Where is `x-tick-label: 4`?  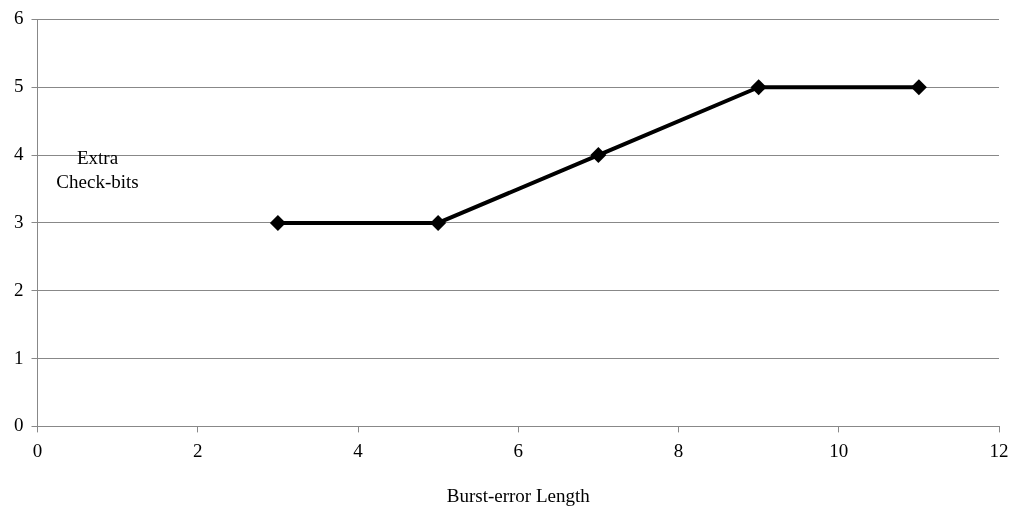
x-tick-label: 4 is located at coordinates (358, 450).